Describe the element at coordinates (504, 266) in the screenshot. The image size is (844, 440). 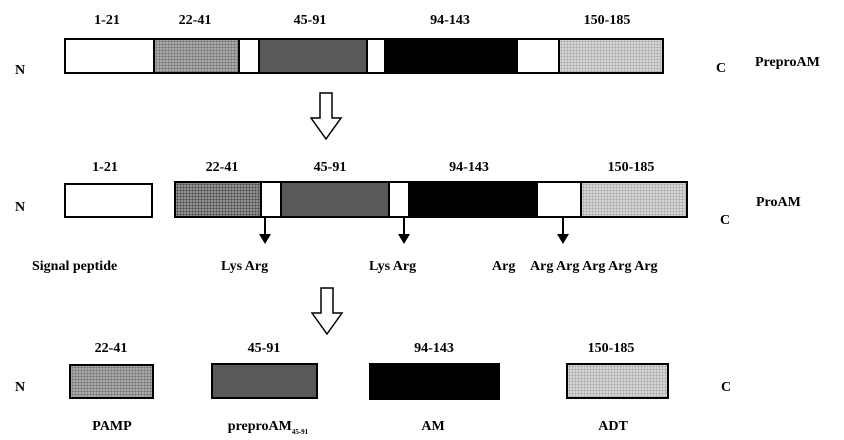
I see `cleavage-label-3: Arg` at that location.